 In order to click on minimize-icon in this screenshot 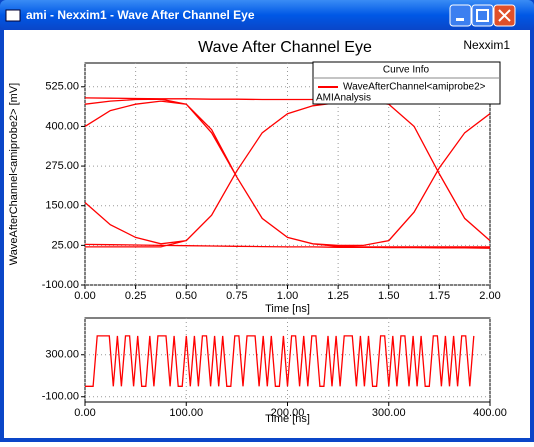, I will do `click(460, 19)`.